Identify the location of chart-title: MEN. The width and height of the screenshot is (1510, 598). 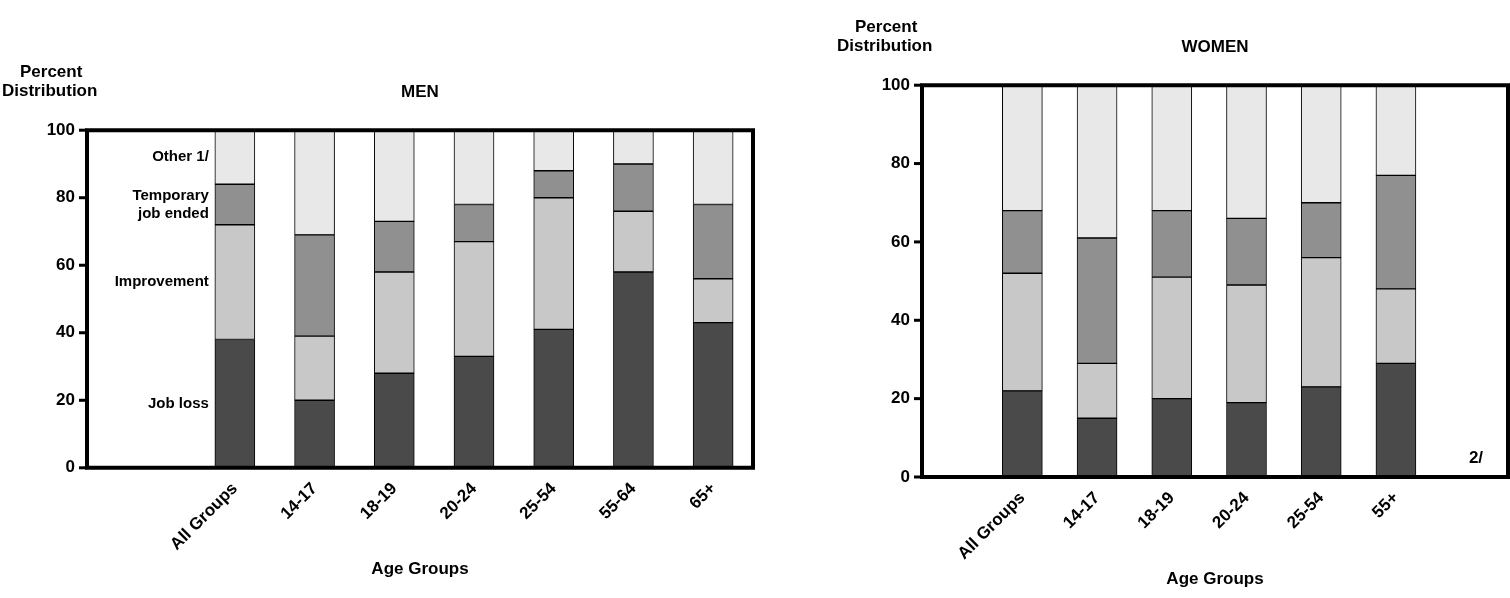
(420, 91).